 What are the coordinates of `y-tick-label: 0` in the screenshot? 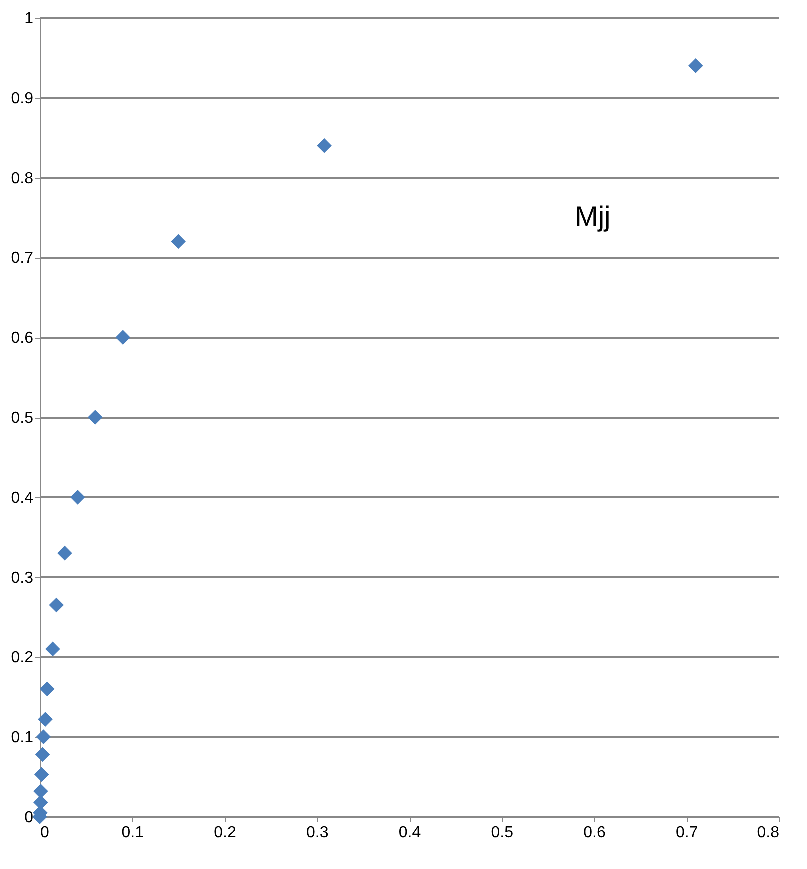 It's located at (29, 818).